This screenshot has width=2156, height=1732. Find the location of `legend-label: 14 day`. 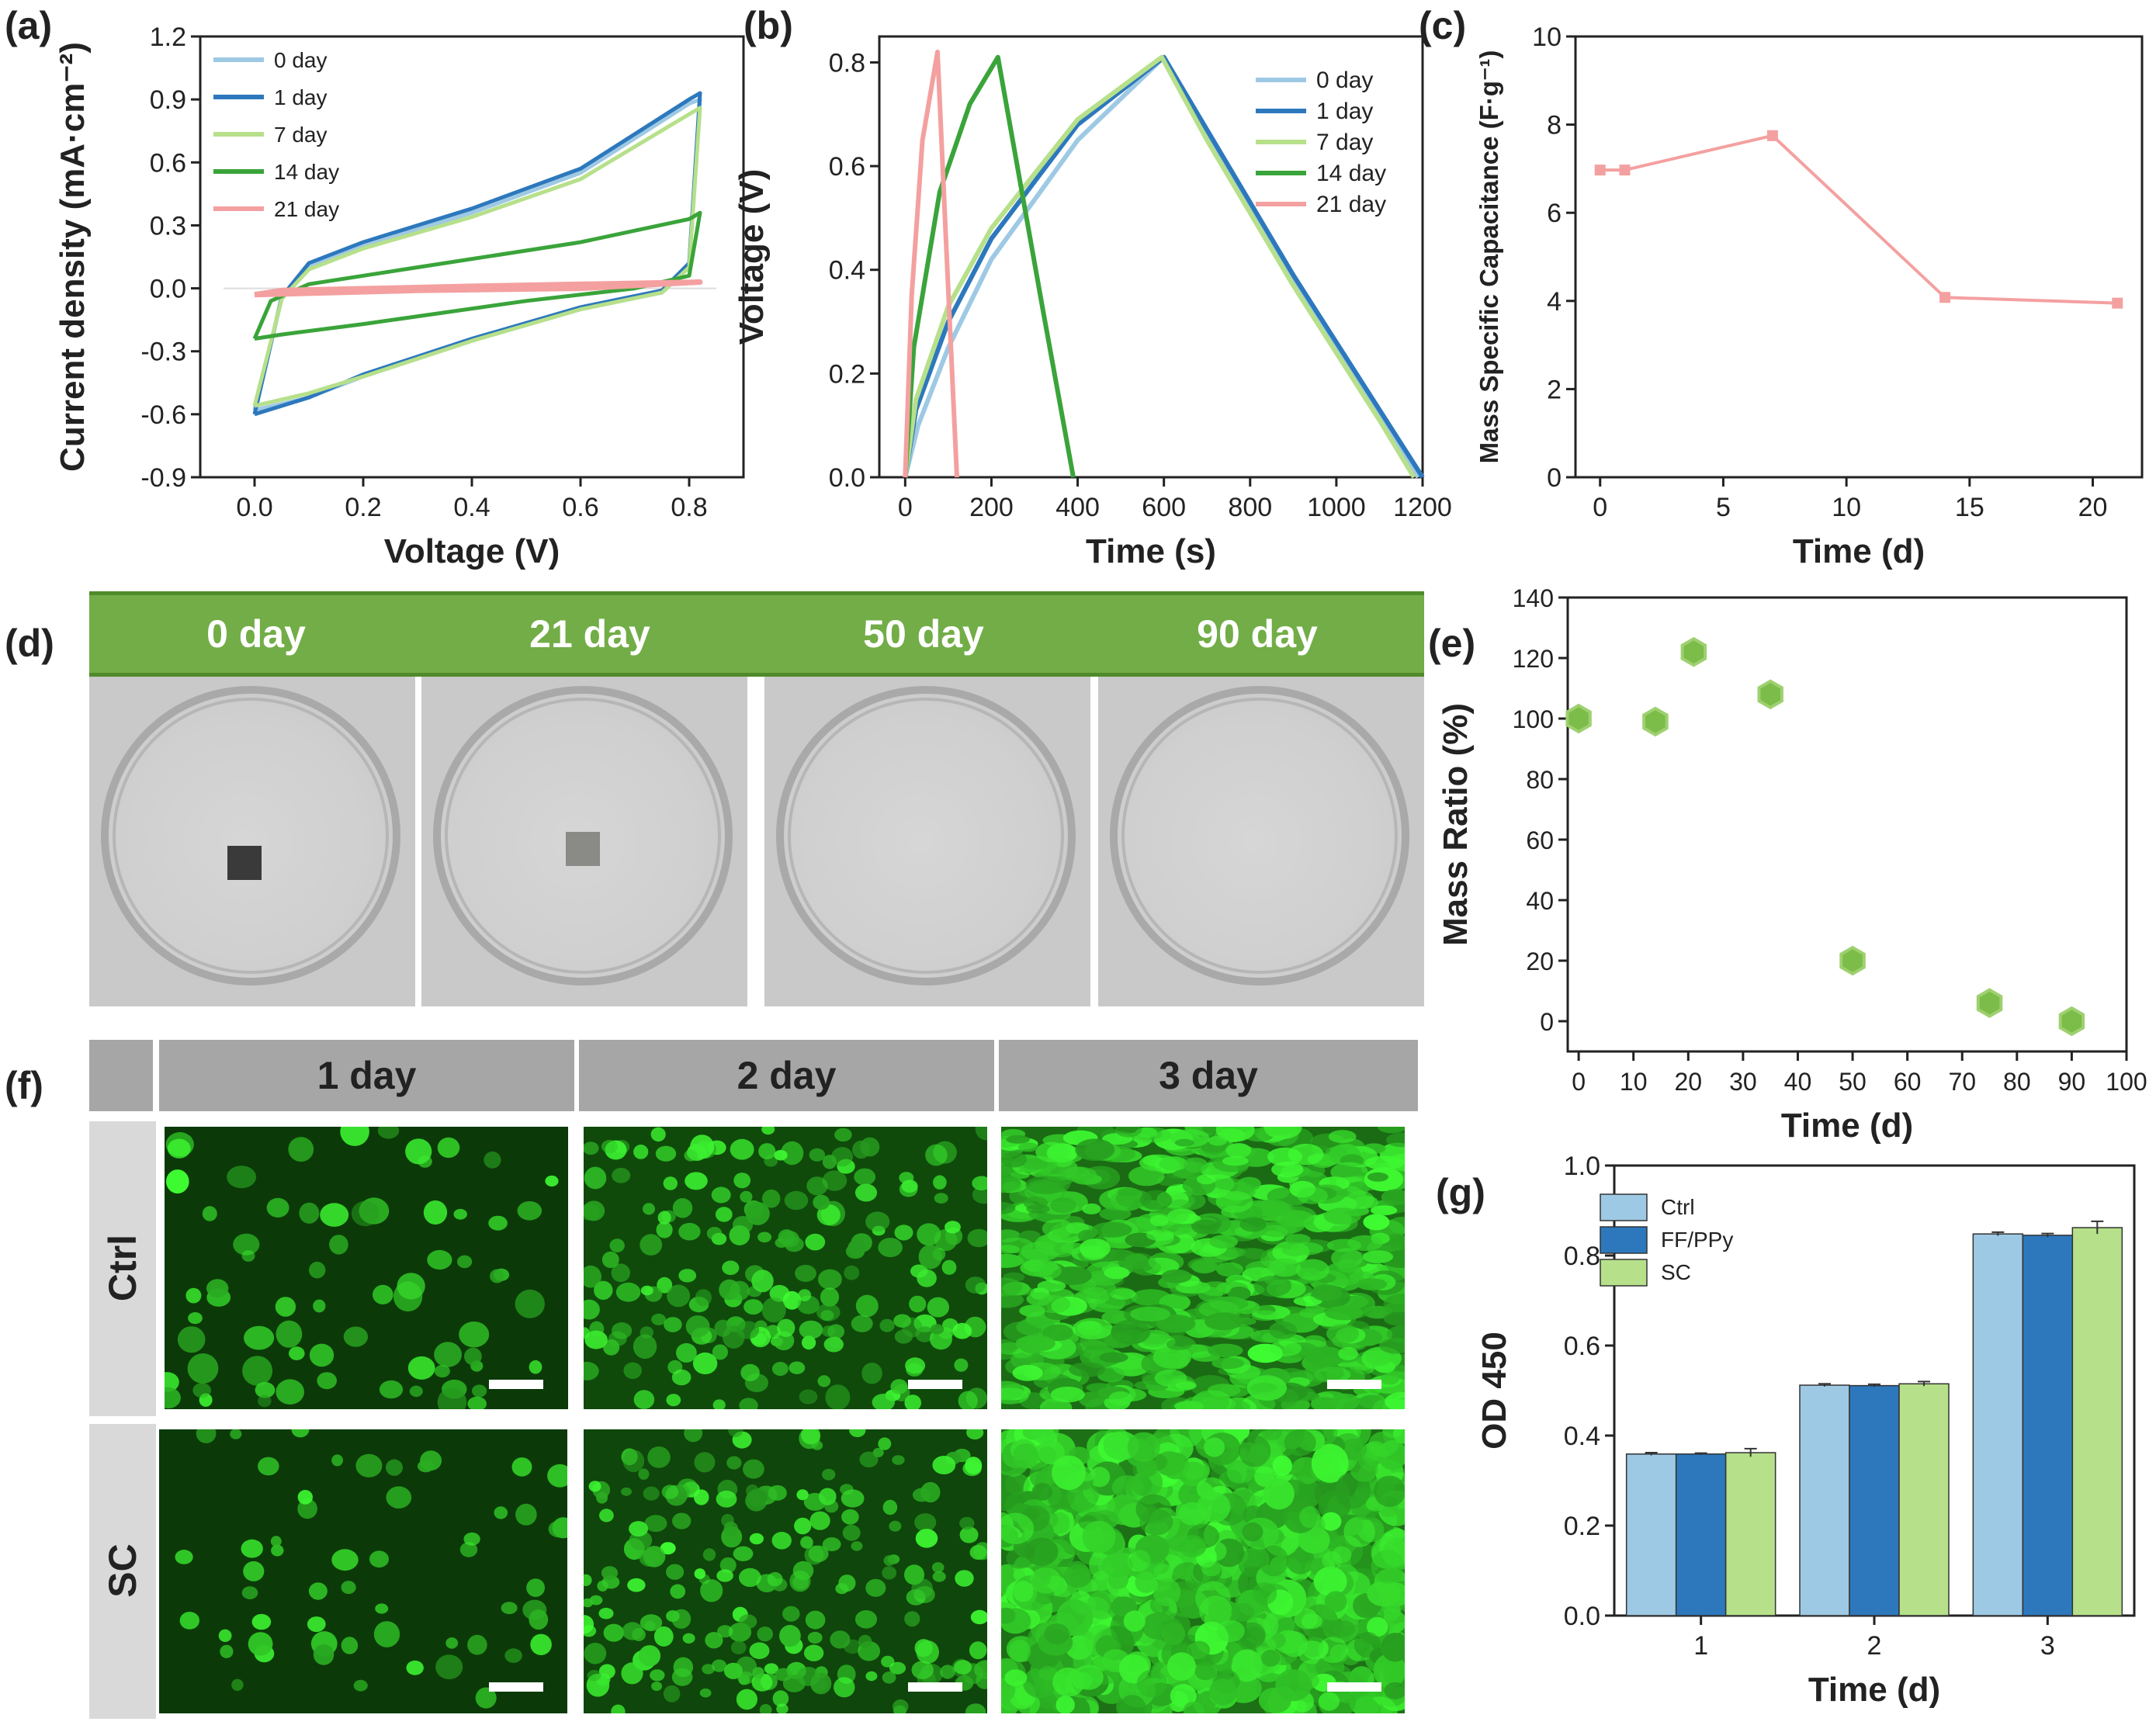

legend-label: 14 day is located at coordinates (1351, 174).